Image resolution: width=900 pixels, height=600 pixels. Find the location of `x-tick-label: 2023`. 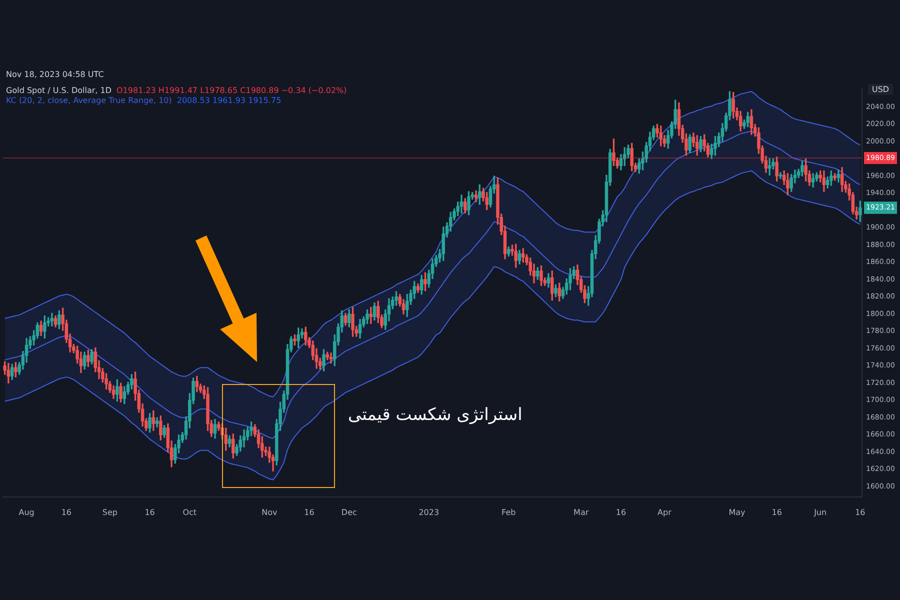

x-tick-label: 2023 is located at coordinates (429, 512).